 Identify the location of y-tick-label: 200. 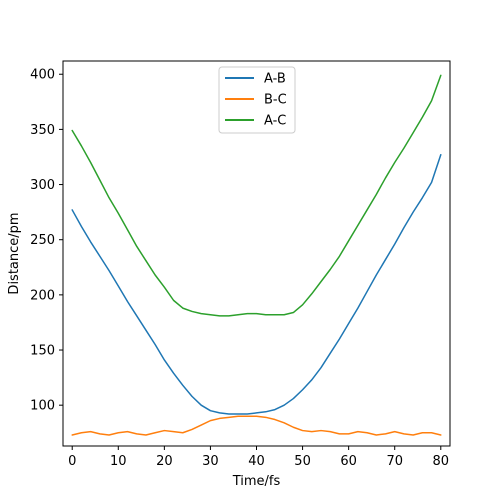
(42, 295).